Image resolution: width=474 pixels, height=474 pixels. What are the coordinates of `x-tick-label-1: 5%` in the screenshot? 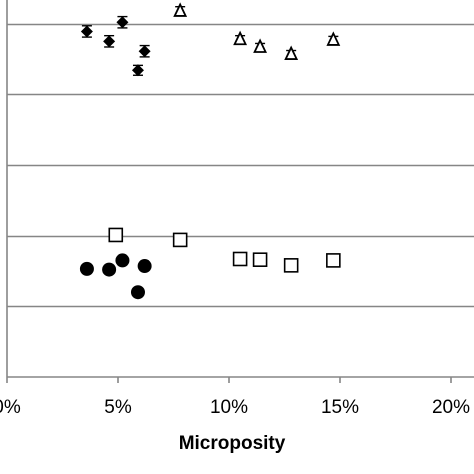 It's located at (118, 407).